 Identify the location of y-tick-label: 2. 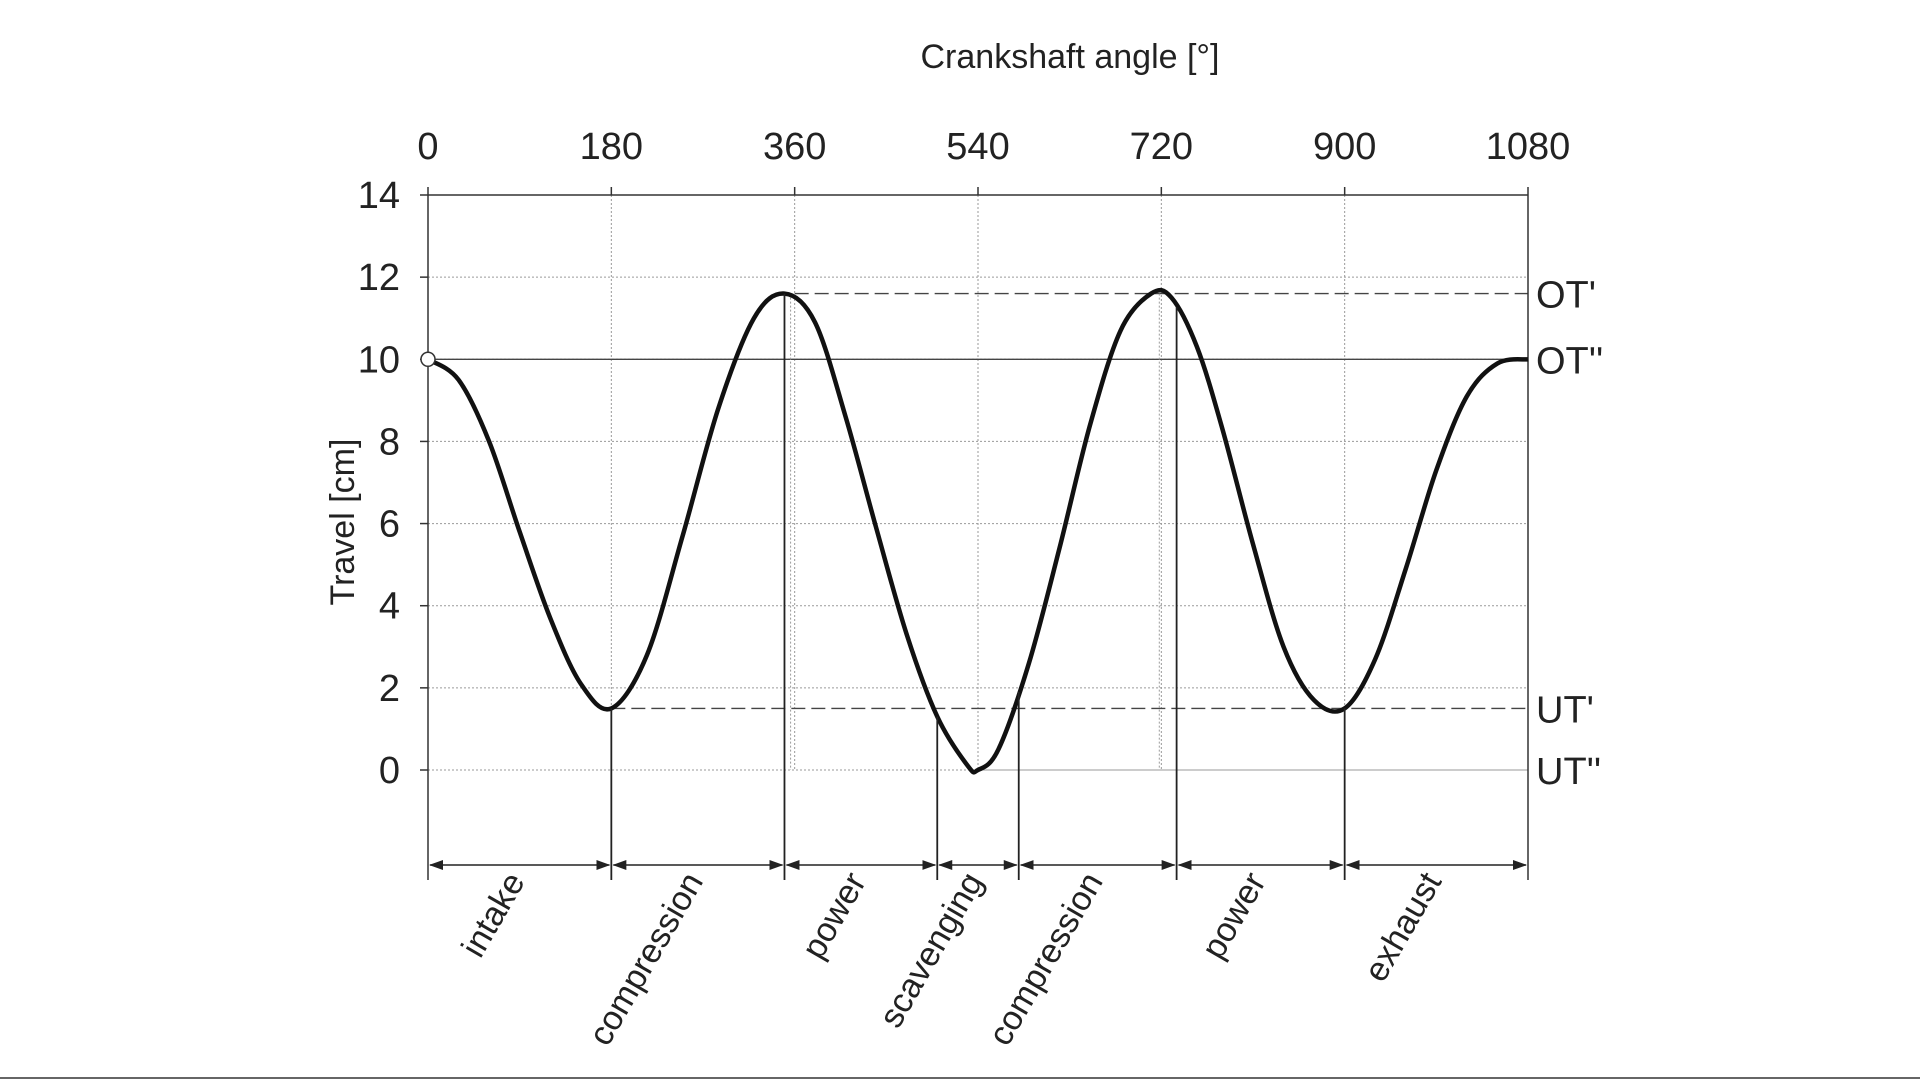
(389, 689).